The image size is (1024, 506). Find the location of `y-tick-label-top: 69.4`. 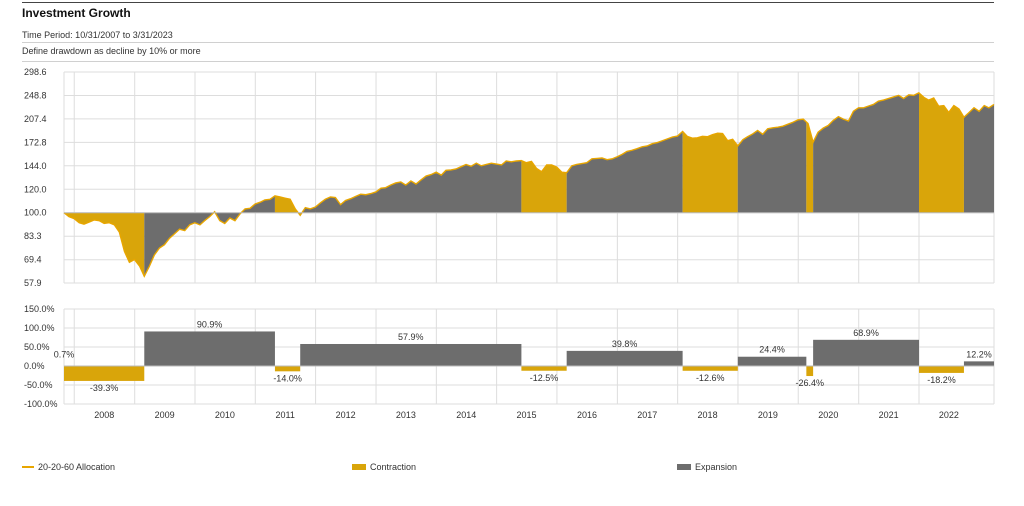

y-tick-label-top: 69.4 is located at coordinates (33, 260).